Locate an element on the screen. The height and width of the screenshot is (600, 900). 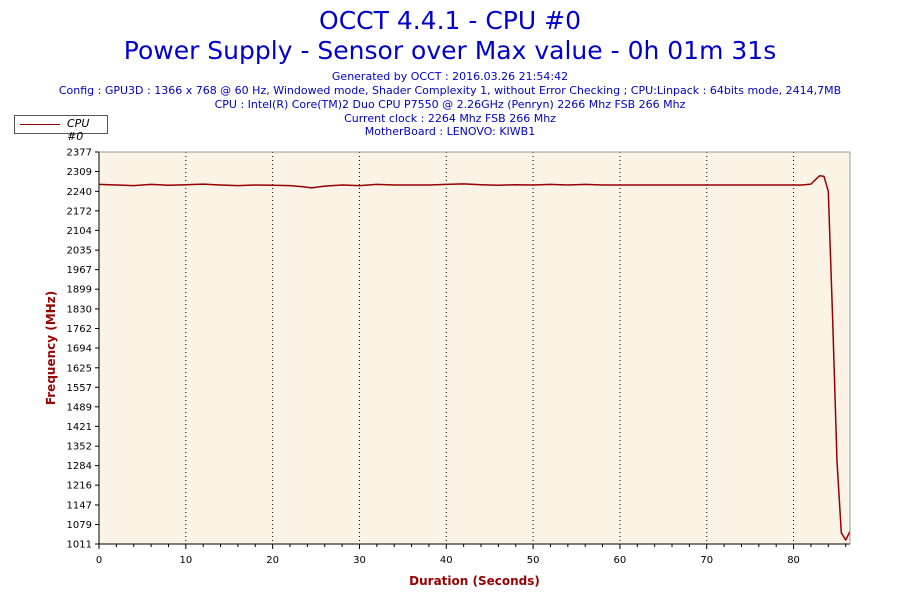
x-tick-label: 40 is located at coordinates (446, 560).